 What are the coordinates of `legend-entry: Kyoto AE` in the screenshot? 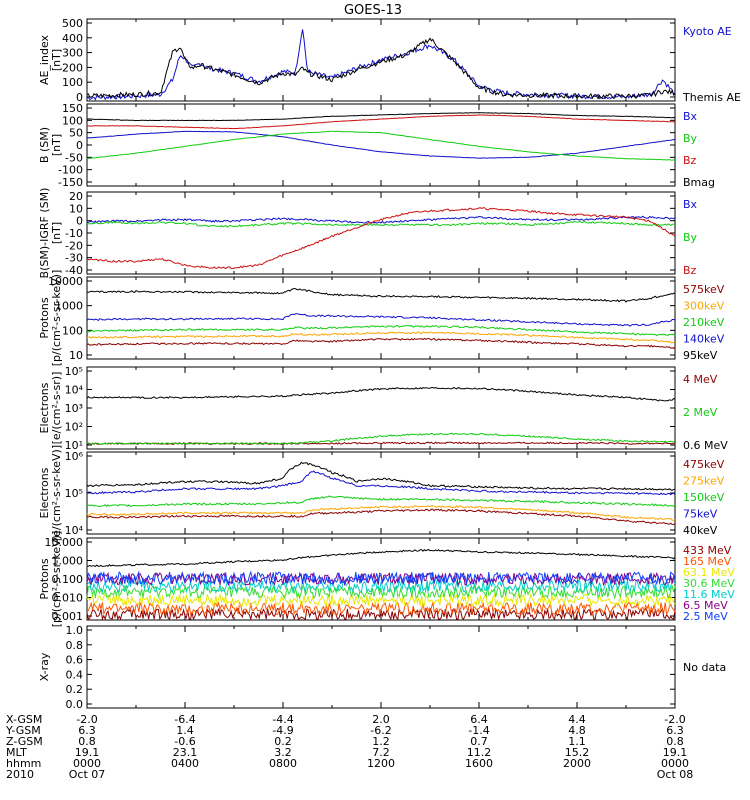 It's located at (707, 31).